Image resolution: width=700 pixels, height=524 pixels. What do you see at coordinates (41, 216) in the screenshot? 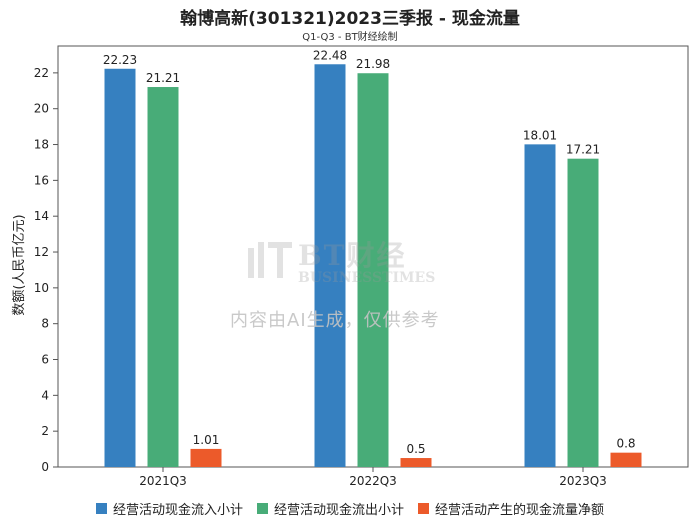
I see `y-tick-label: 14` at bounding box center [41, 216].